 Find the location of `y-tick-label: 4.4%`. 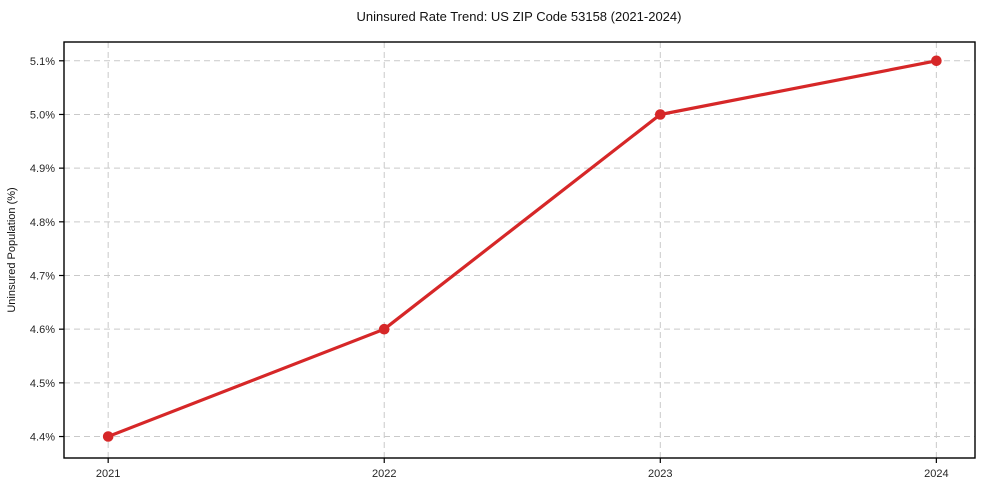

y-tick-label: 4.4% is located at coordinates (42, 438).